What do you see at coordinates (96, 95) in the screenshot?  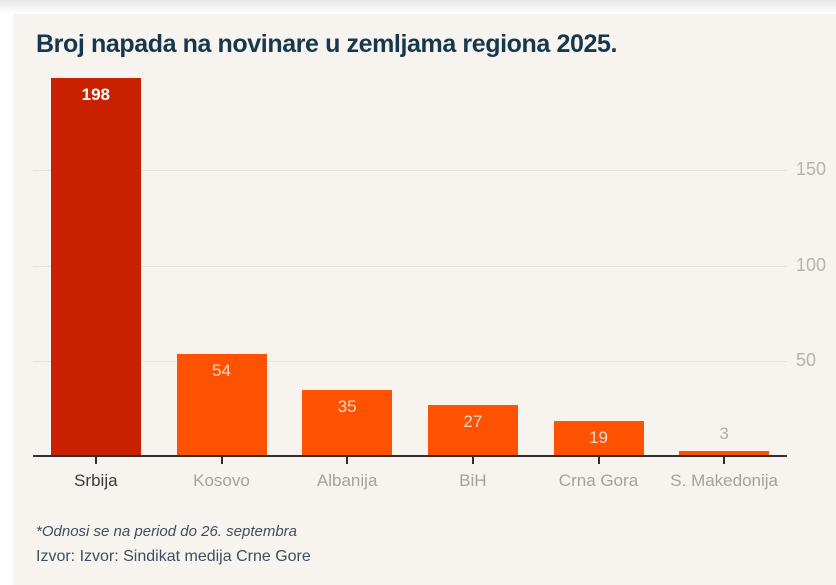 I see `bar-value-label: 198` at bounding box center [96, 95].